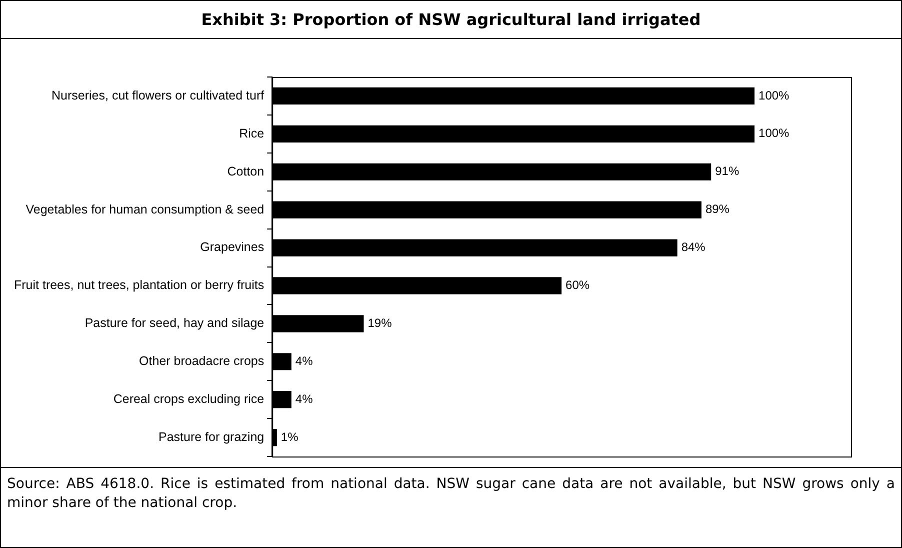 The image size is (902, 548). Describe the element at coordinates (232, 247) in the screenshot. I see `y-tick-label: Grapevines` at that location.